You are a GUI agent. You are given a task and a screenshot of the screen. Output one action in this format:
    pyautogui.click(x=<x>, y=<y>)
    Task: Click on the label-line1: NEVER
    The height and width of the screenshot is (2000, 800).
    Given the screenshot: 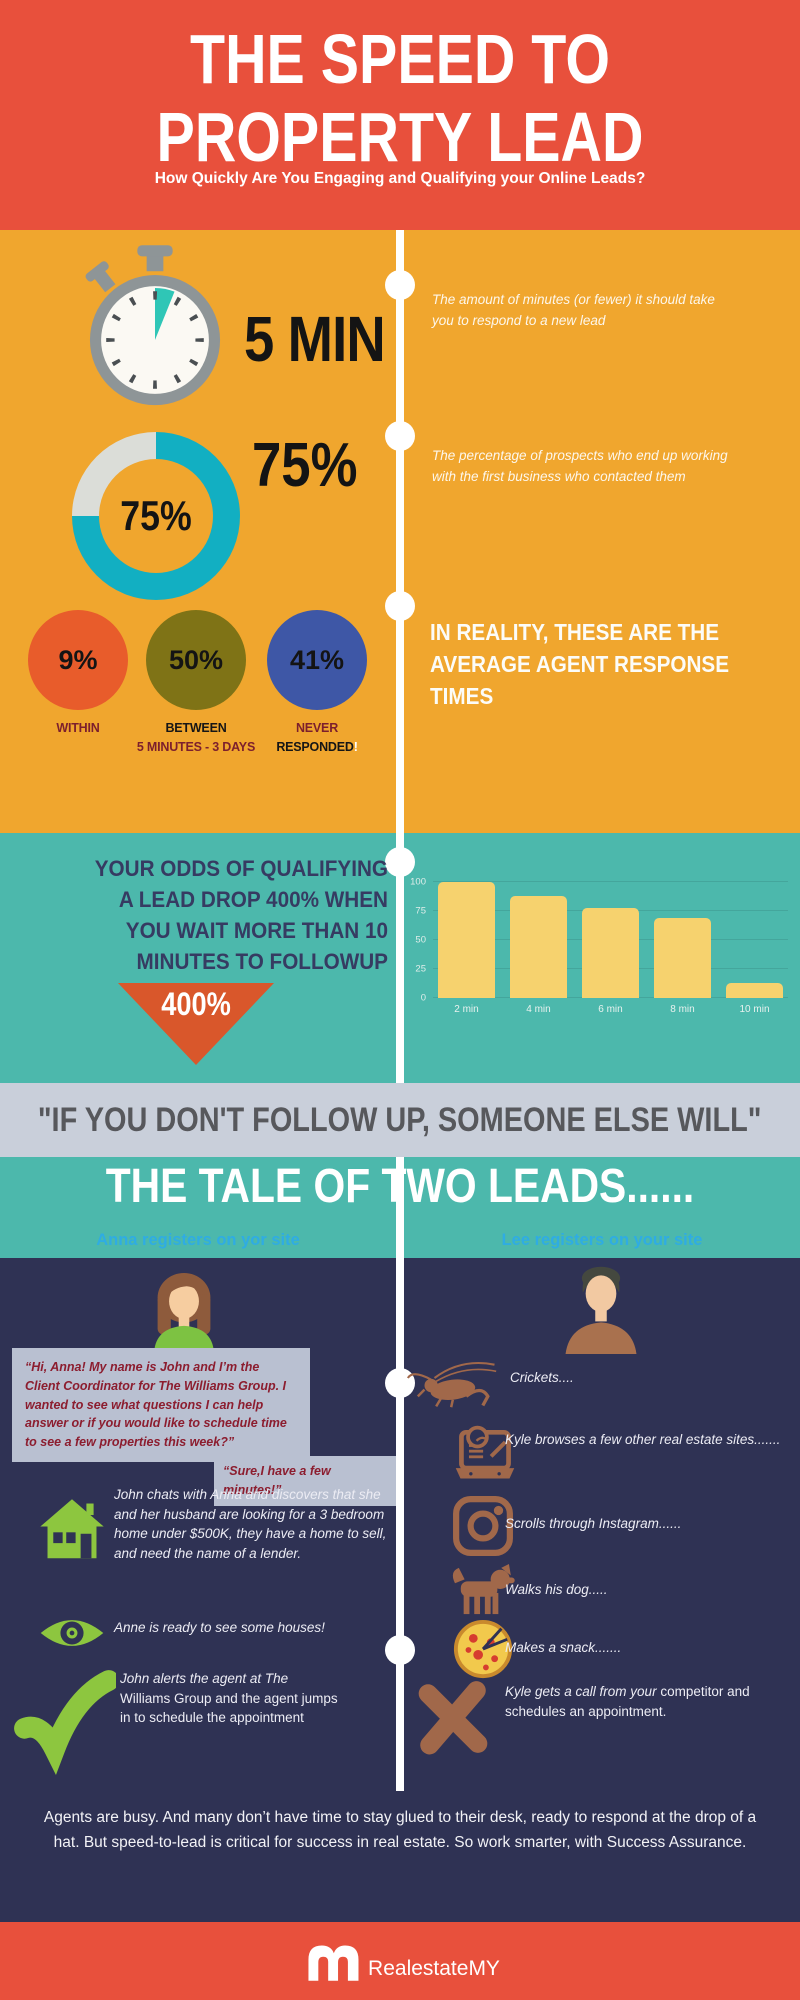 What is the action you would take?
    pyautogui.click(x=317, y=728)
    